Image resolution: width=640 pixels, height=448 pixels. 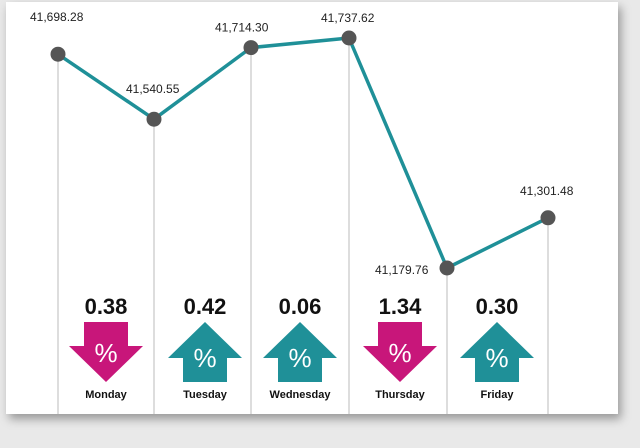 I want to click on day-label: Friday, so click(x=497, y=395).